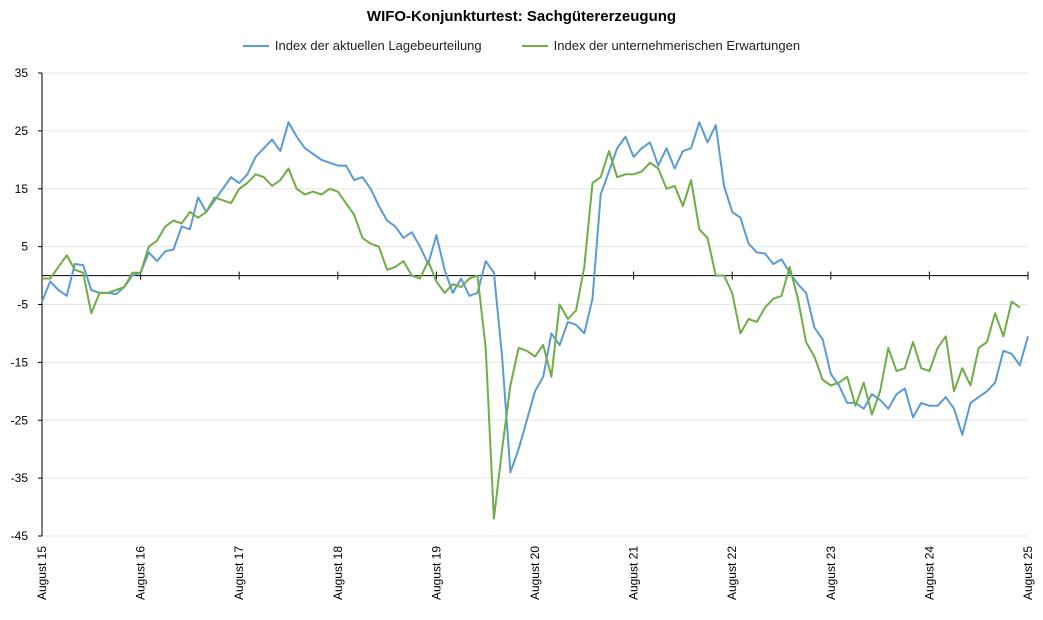  I want to click on legend-label-erwartungen: Index der unternehmerischen Erwartungen, so click(677, 45).